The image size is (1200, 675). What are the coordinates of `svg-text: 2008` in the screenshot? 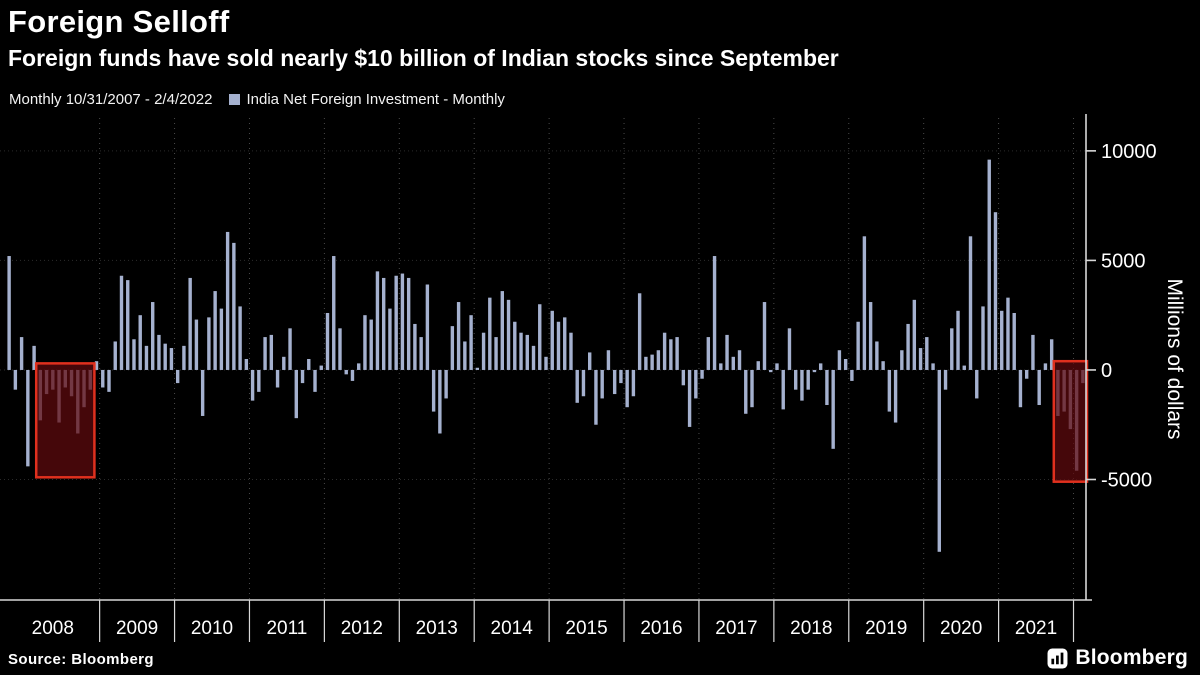 It's located at (53, 628).